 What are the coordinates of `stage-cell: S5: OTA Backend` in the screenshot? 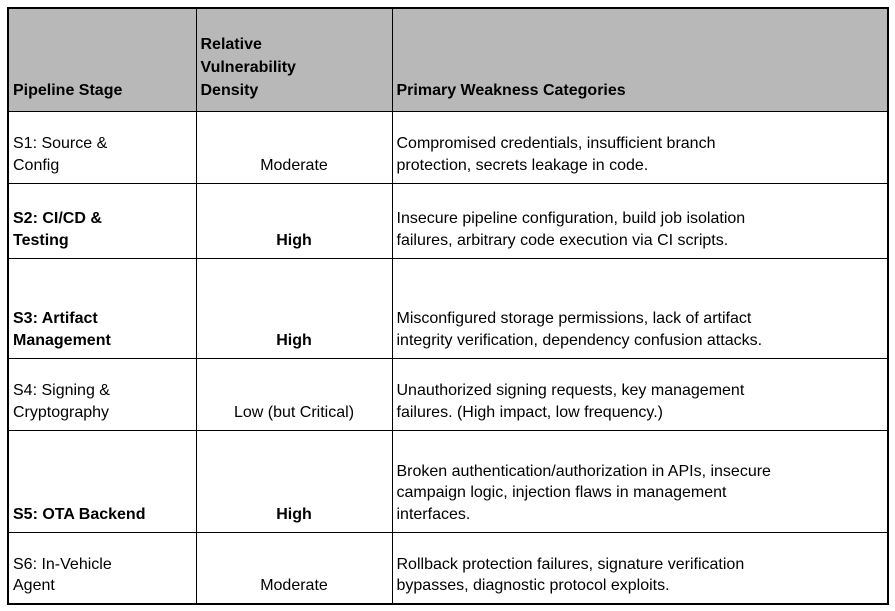 It's located at (102, 481).